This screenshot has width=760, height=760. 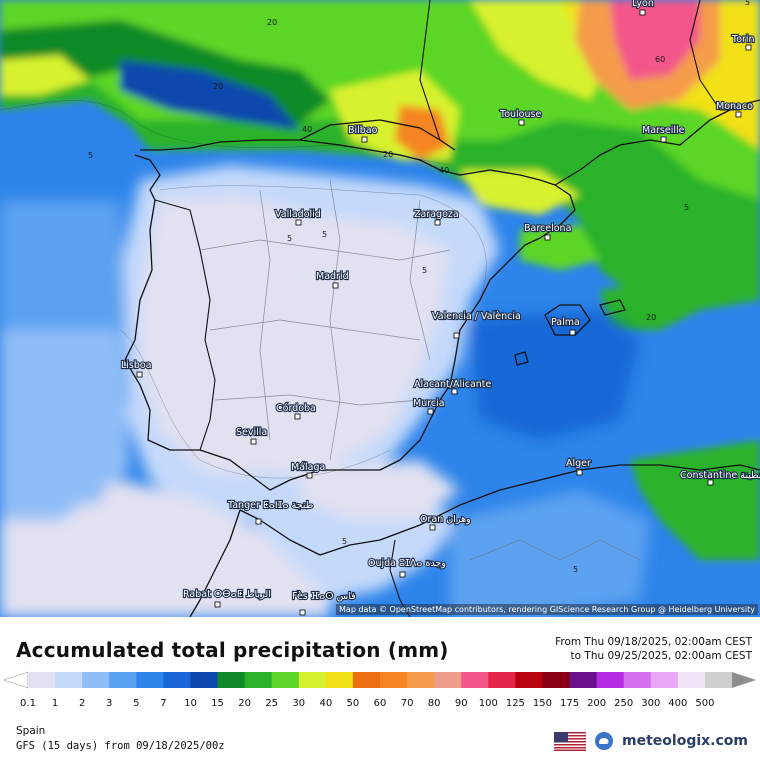 What do you see at coordinates (650, 703) in the screenshot?
I see `legend-tick-label: 300` at bounding box center [650, 703].